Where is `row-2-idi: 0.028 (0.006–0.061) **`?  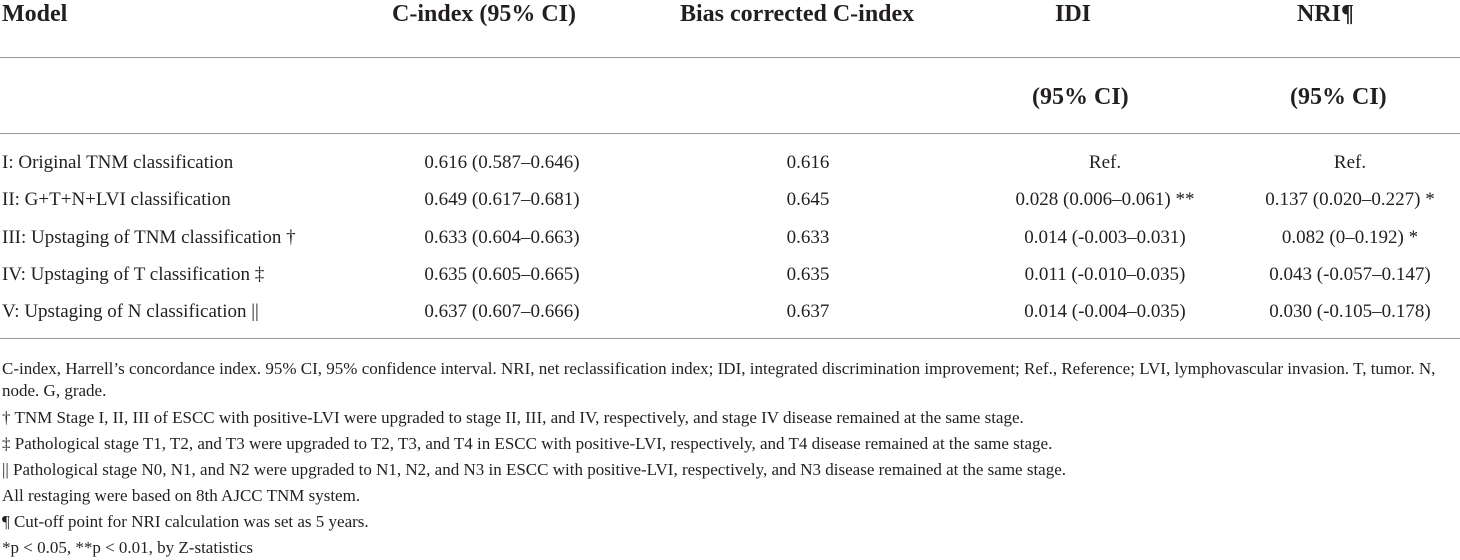
row-2-idi: 0.028 (0.006–0.061) ** is located at coordinates (1105, 199).